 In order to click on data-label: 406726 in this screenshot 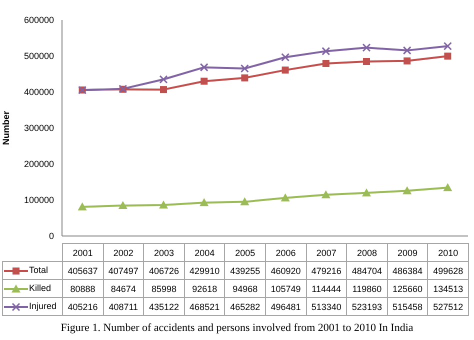, I will do `click(164, 271)`.